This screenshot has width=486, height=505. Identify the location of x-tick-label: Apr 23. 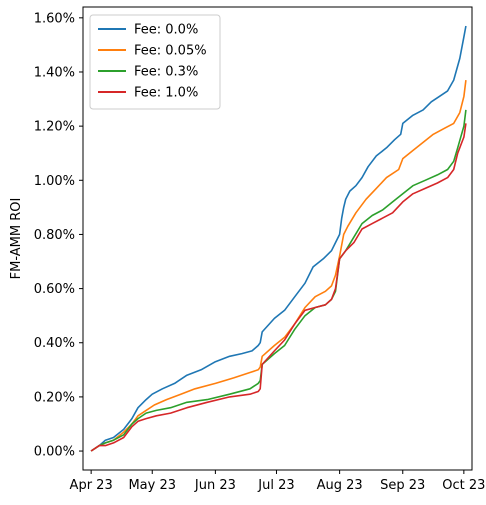
(91, 485).